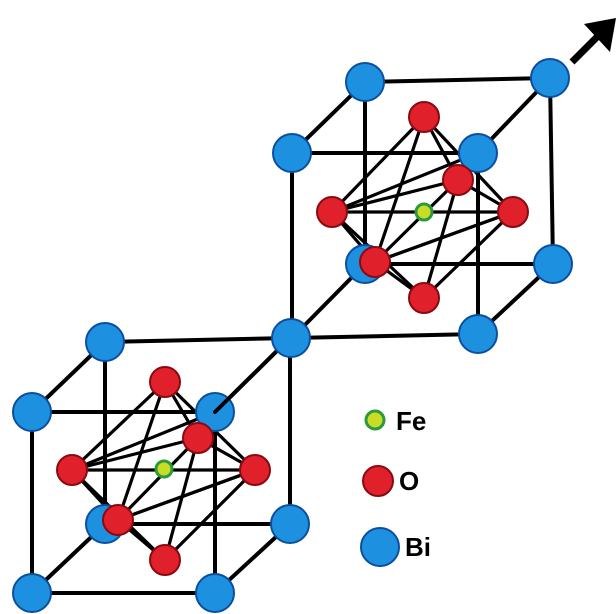 The image size is (616, 614). Describe the element at coordinates (411, 421) in the screenshot. I see `legend-label-fe: Fe` at that location.